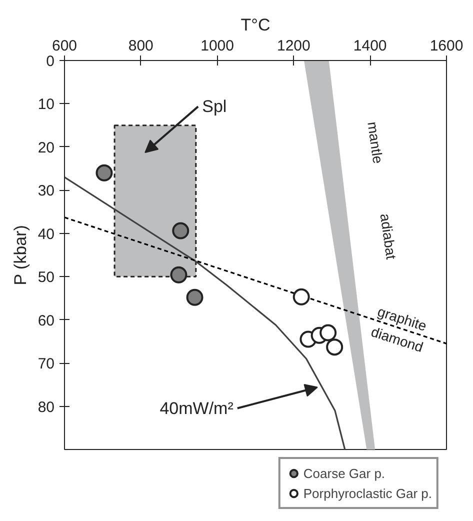  I want to click on annotation: 40mW/m², so click(197, 408).